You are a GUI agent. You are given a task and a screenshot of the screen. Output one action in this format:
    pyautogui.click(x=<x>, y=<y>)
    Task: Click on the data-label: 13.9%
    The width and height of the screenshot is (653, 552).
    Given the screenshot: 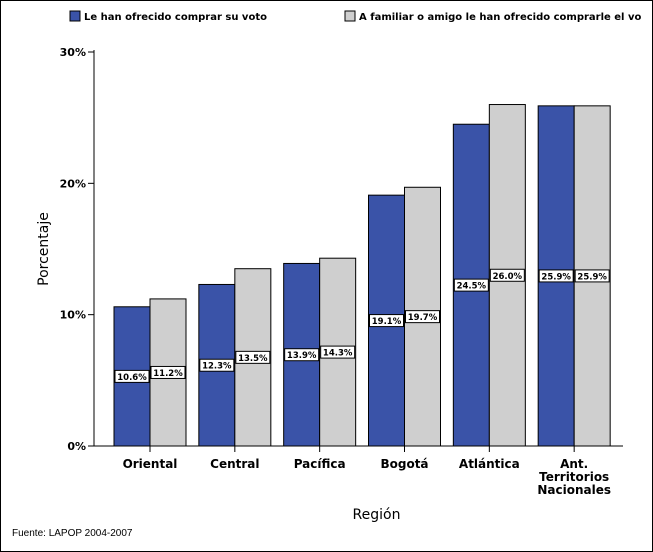 What is the action you would take?
    pyautogui.click(x=302, y=356)
    